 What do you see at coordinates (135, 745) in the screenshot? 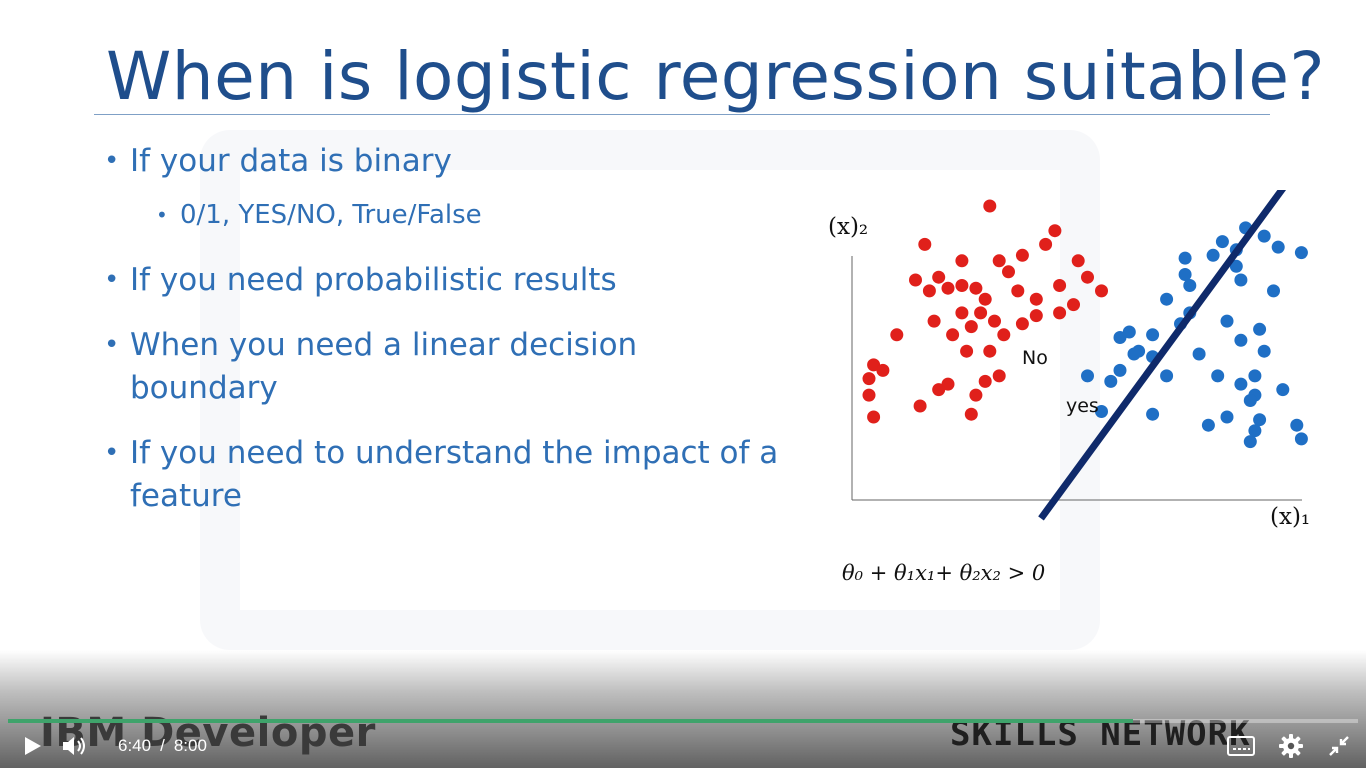
I see `current-time: 6:40` at bounding box center [135, 745].